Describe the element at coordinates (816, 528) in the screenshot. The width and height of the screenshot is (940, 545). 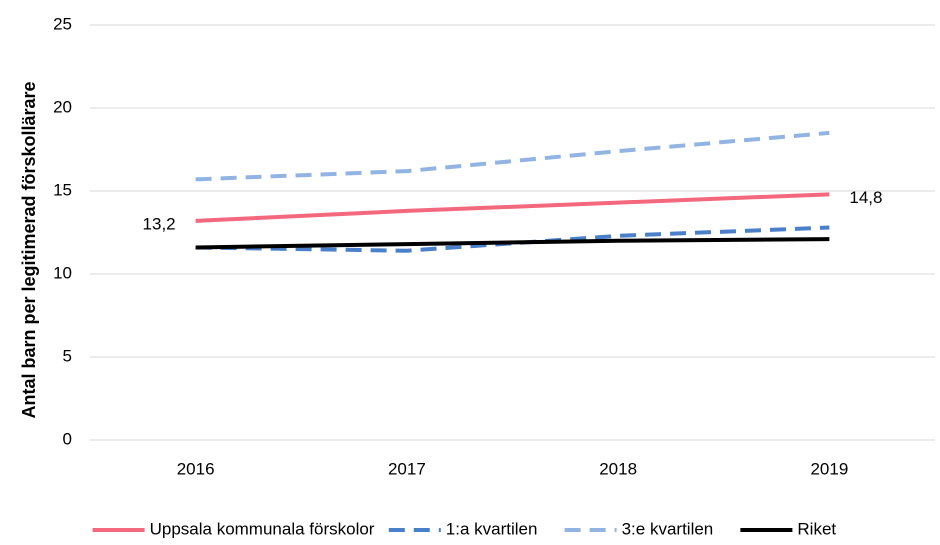
I see `legend-label: Riket` at that location.